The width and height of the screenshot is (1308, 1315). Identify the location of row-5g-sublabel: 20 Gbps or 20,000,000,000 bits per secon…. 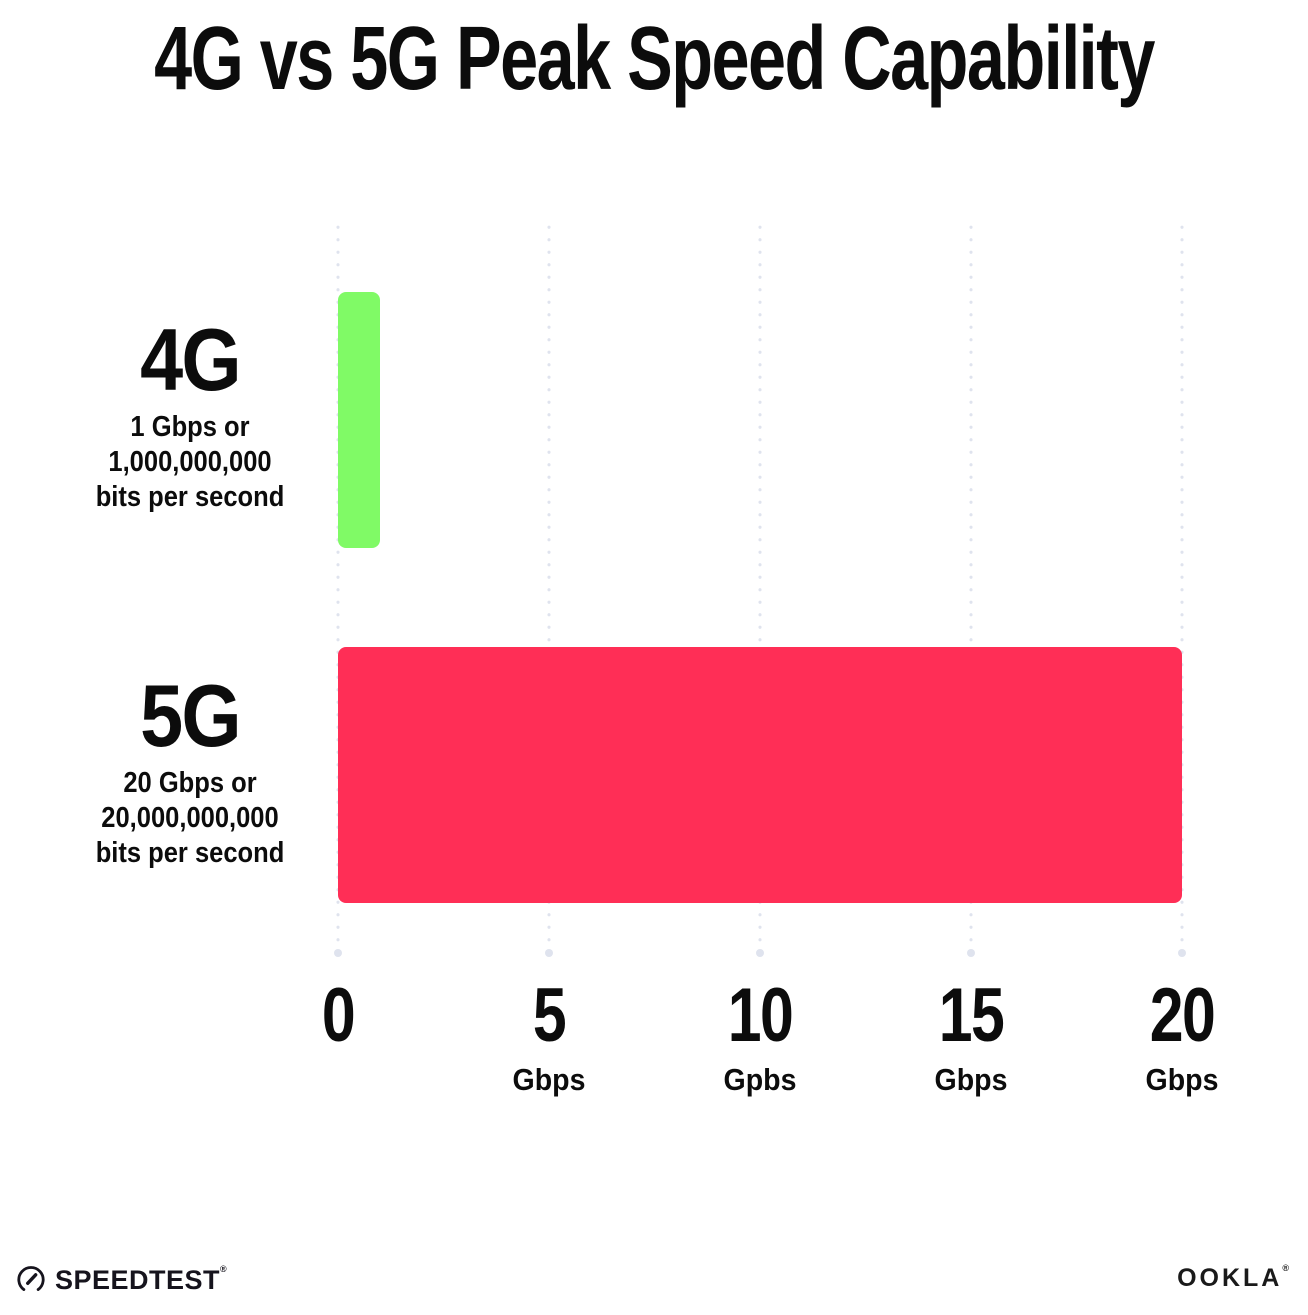
(190, 818).